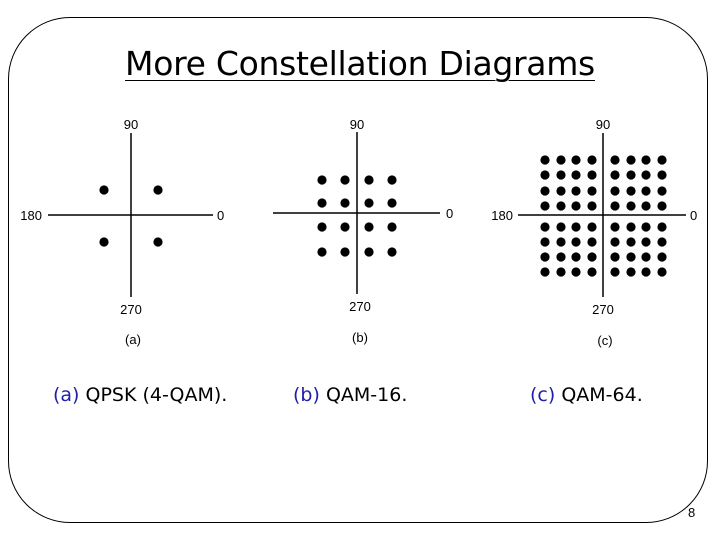  I want to click on caption-text: QPSK (4-QAM)., so click(156, 395).